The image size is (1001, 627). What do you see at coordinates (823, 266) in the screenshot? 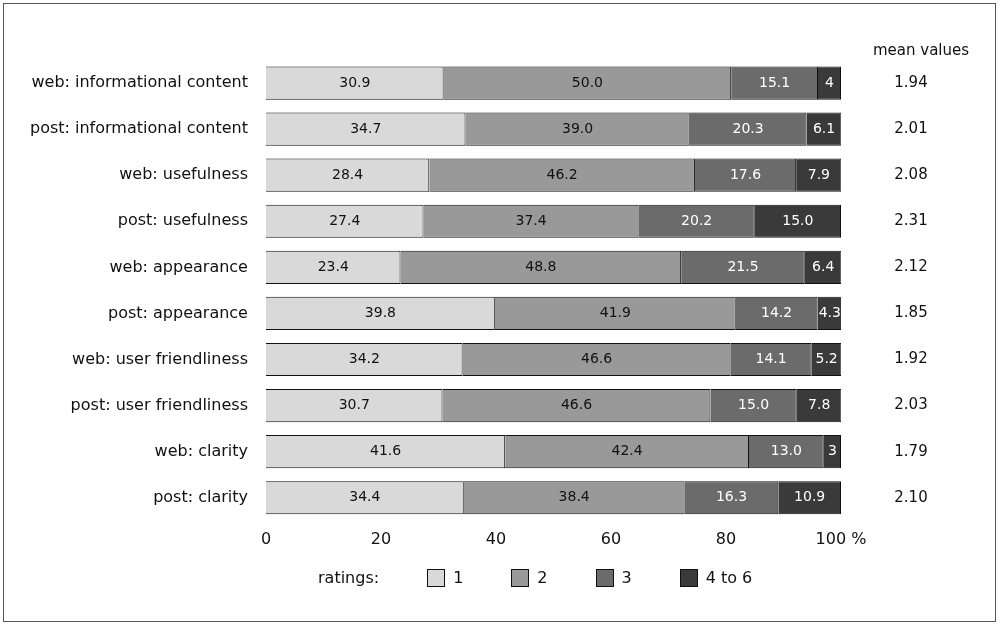
I see `data-label: 6.4` at bounding box center [823, 266].